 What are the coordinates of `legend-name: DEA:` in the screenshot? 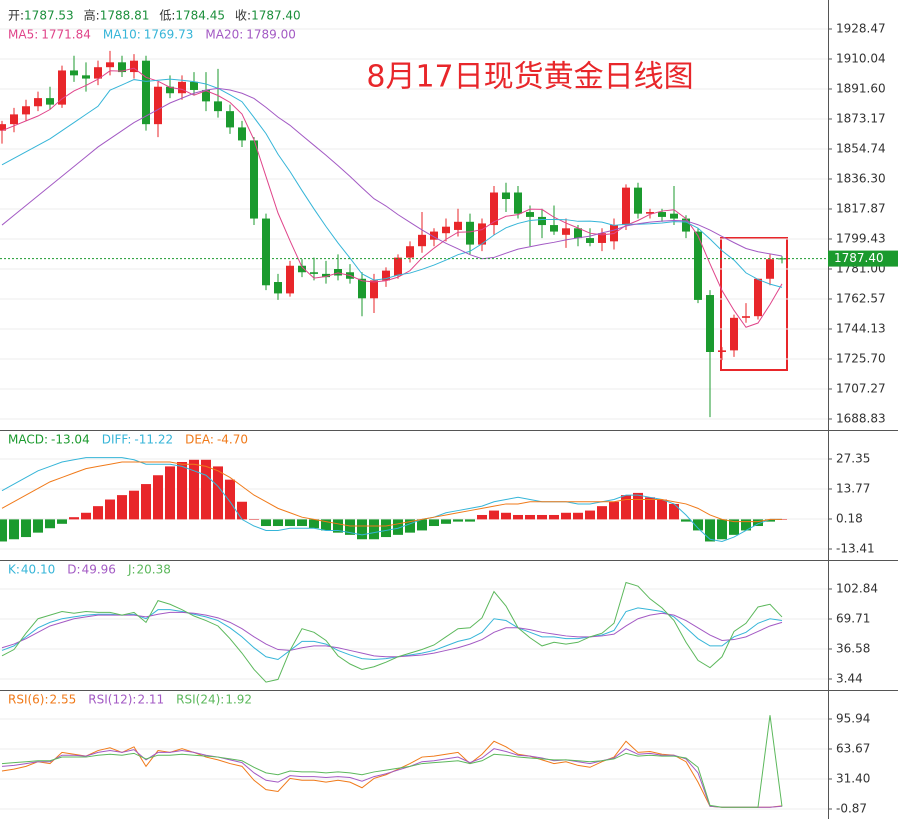 It's located at (199, 440).